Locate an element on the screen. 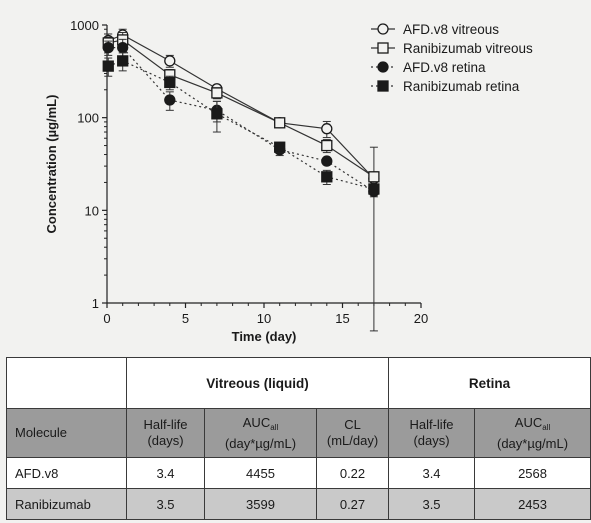 The image size is (591, 523). col-header-retina-auc: AUCall (day*µg/mL) is located at coordinates (532, 433).